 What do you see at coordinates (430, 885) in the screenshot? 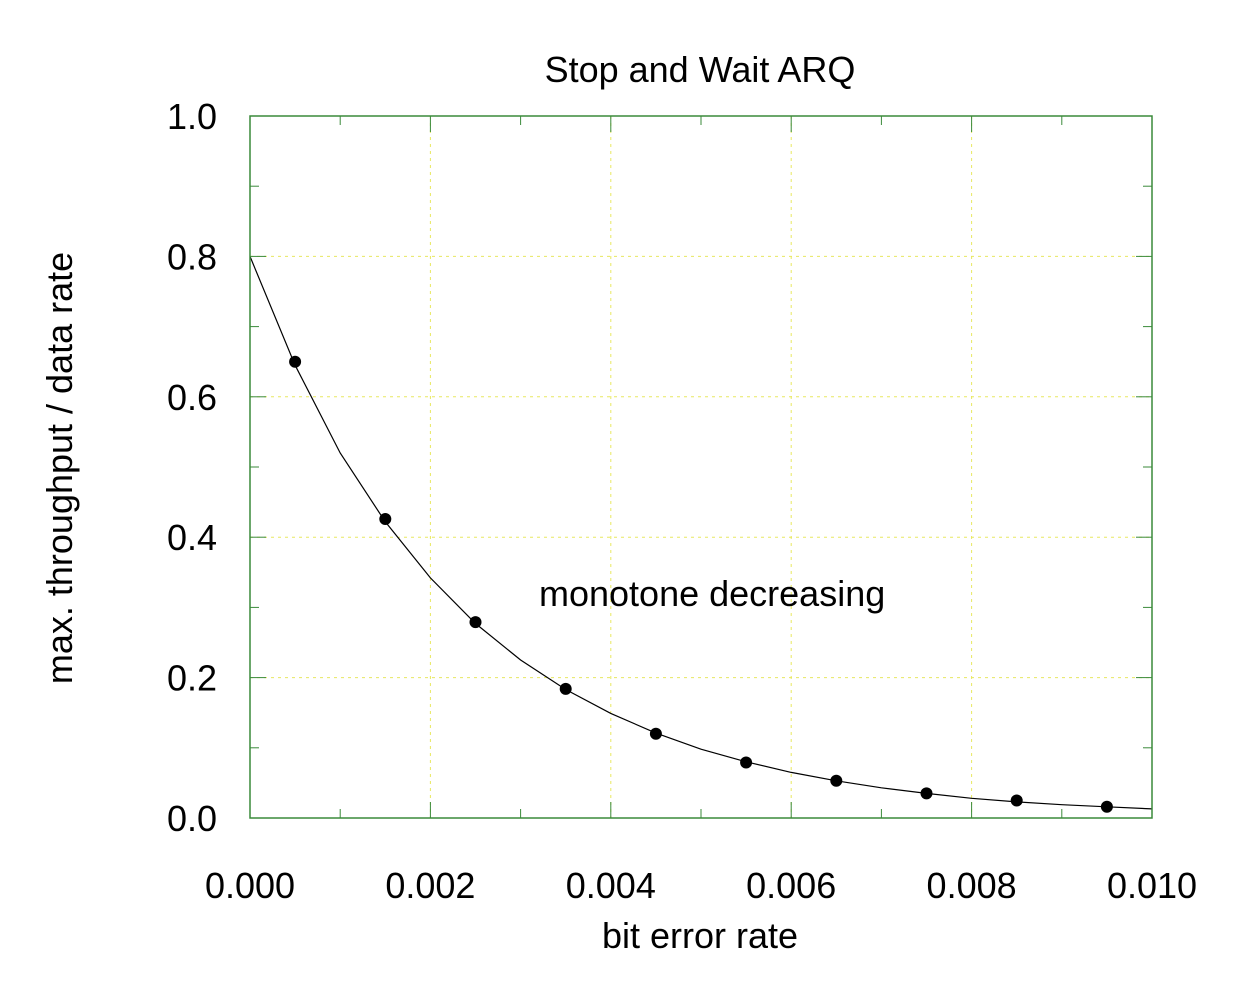
I see `x-tick-label: 0.002` at bounding box center [430, 885].